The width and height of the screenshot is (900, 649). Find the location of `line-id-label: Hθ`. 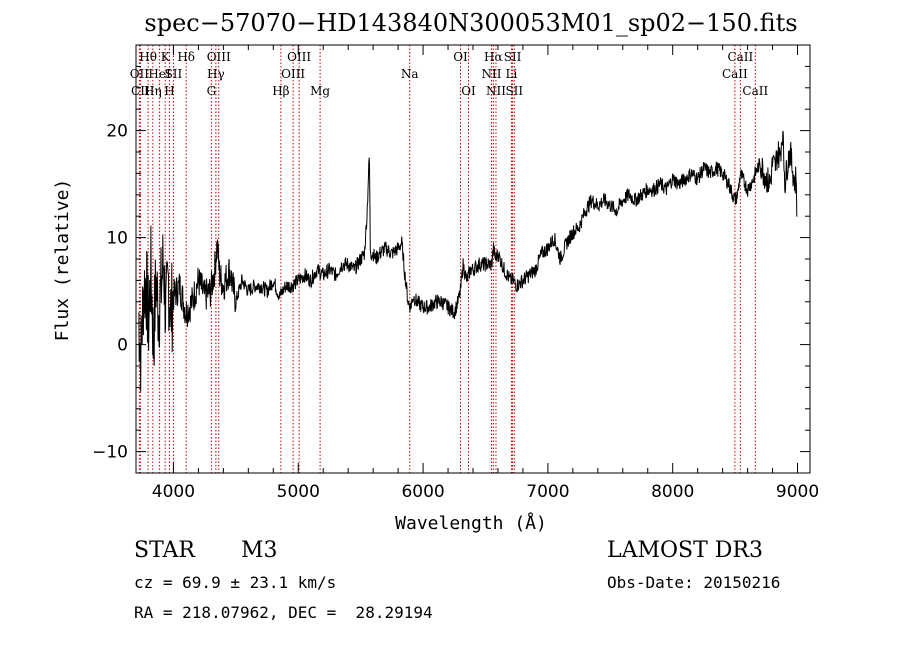

line-id-label: Hθ is located at coordinates (148, 57).